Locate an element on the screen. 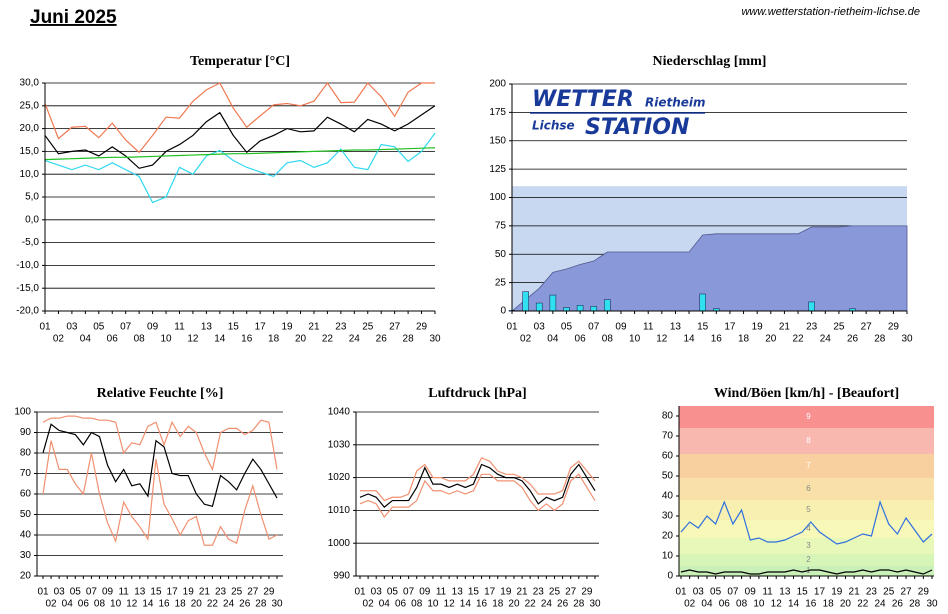  chart-title: Luftdruck [hPa] is located at coordinates (477, 393).